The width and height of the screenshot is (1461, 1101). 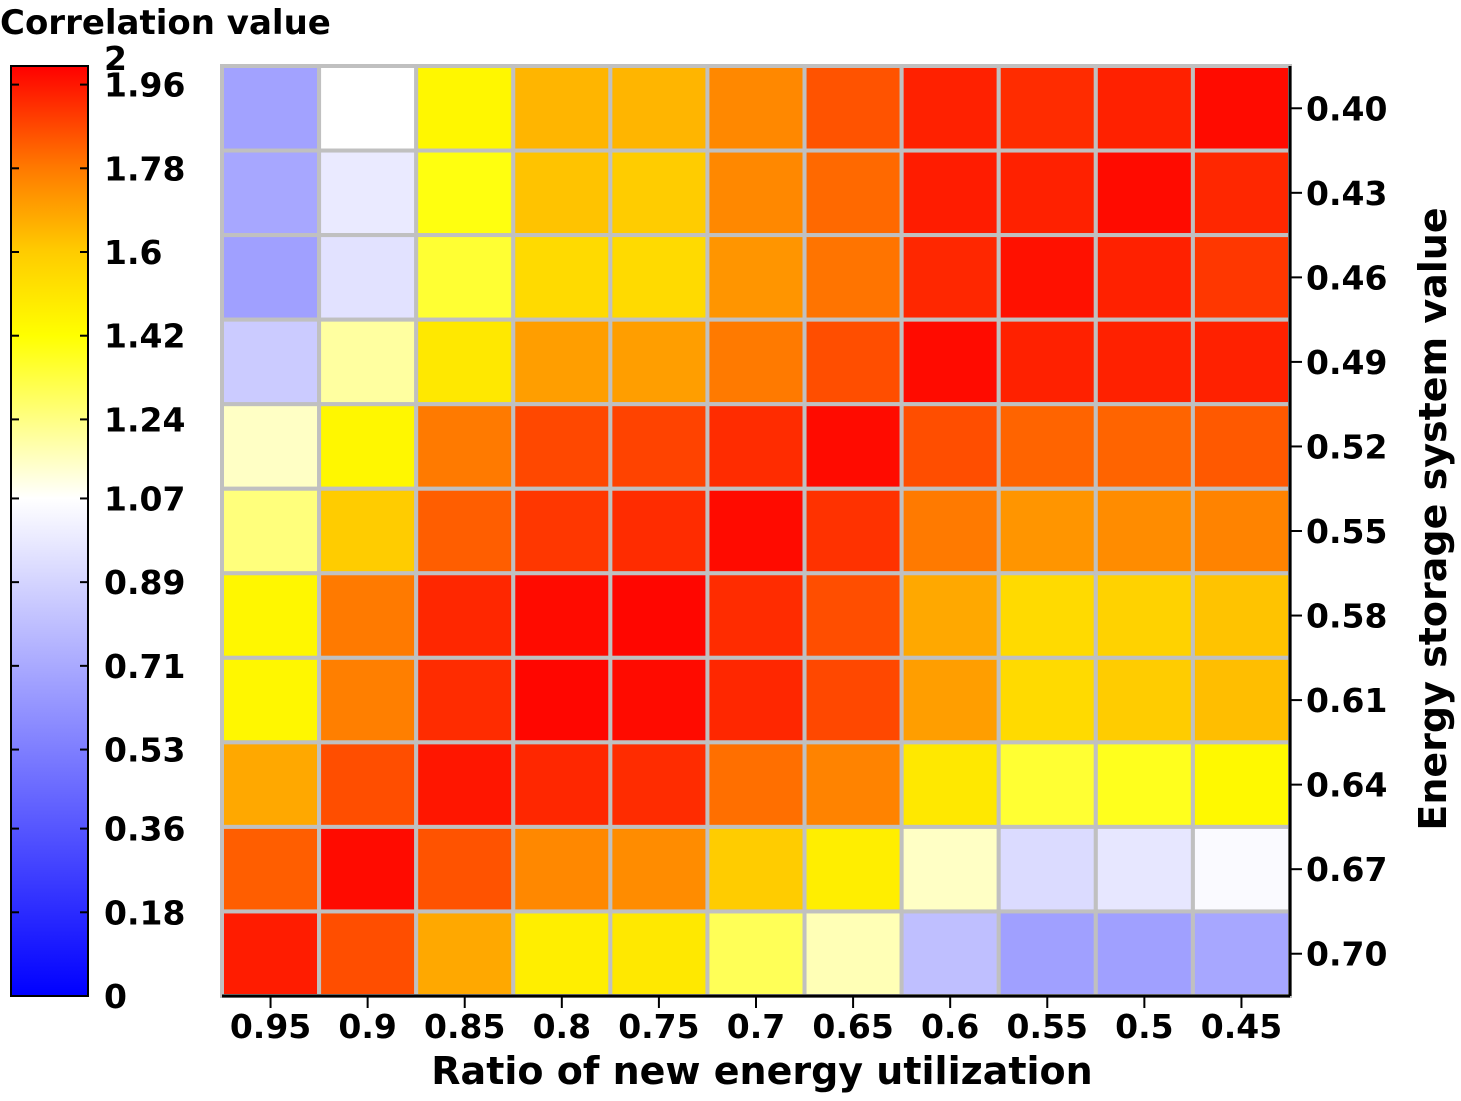 What do you see at coordinates (1346, 616) in the screenshot?
I see `y-tick-label: 0.58` at bounding box center [1346, 616].